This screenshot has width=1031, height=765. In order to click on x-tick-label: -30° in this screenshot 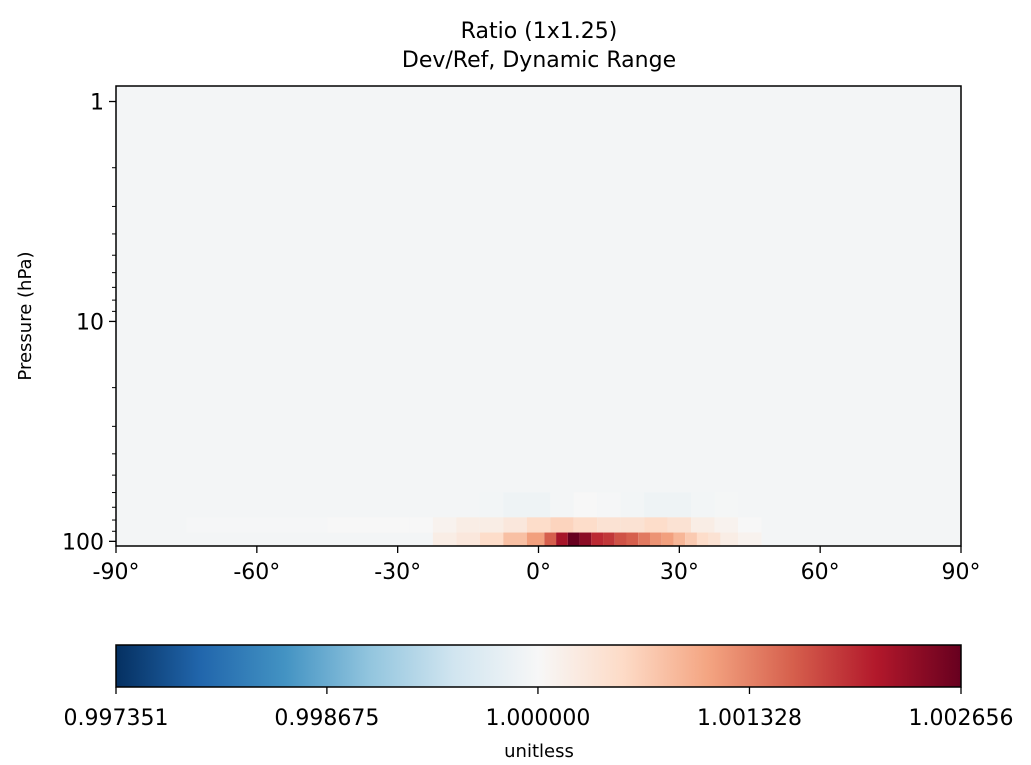, I will do `click(397, 572)`.